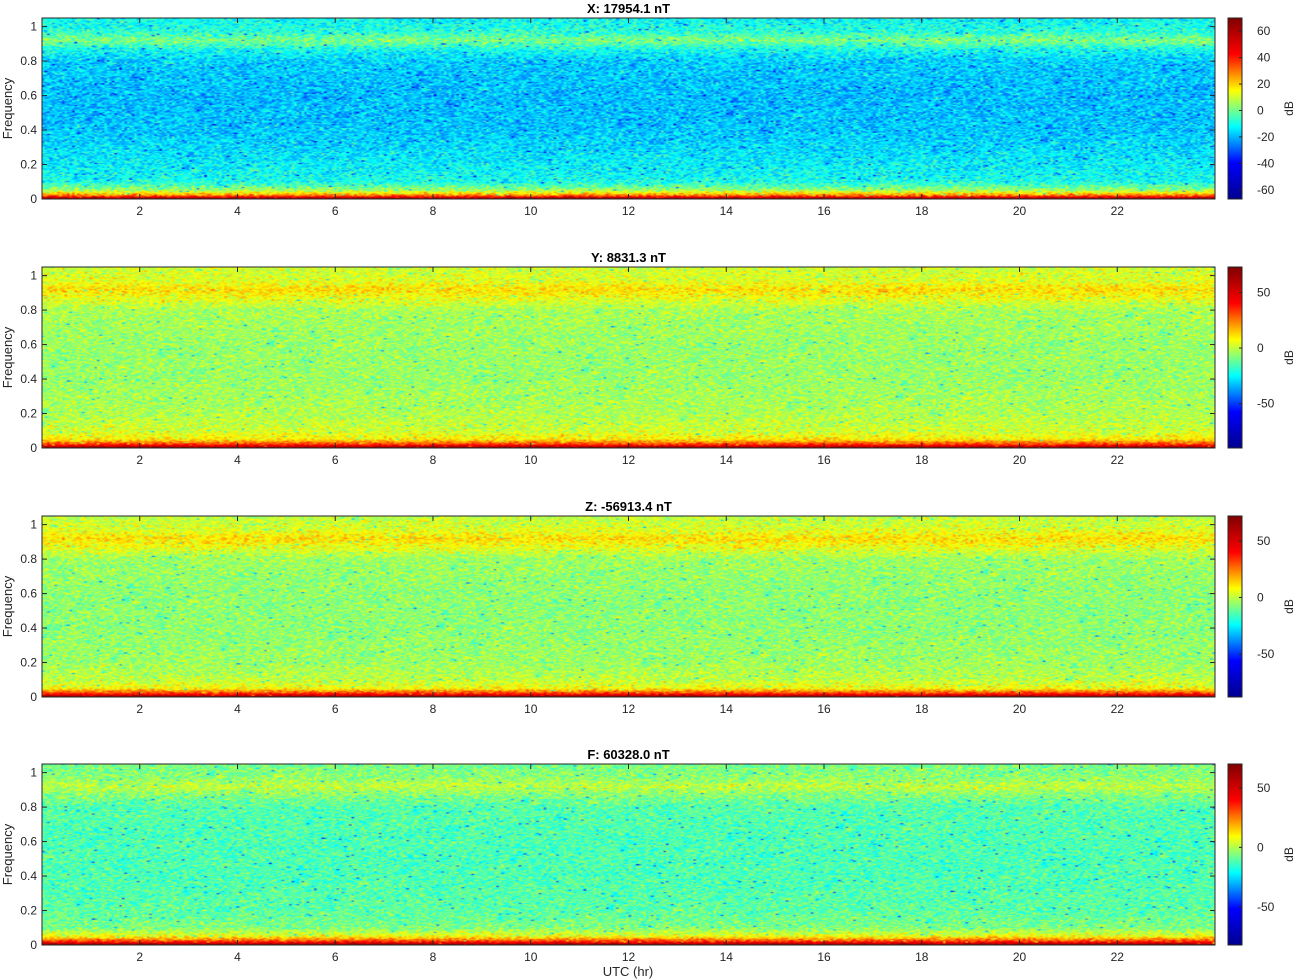  I want to click on colorbar-tick-label: 40, so click(1264, 58).